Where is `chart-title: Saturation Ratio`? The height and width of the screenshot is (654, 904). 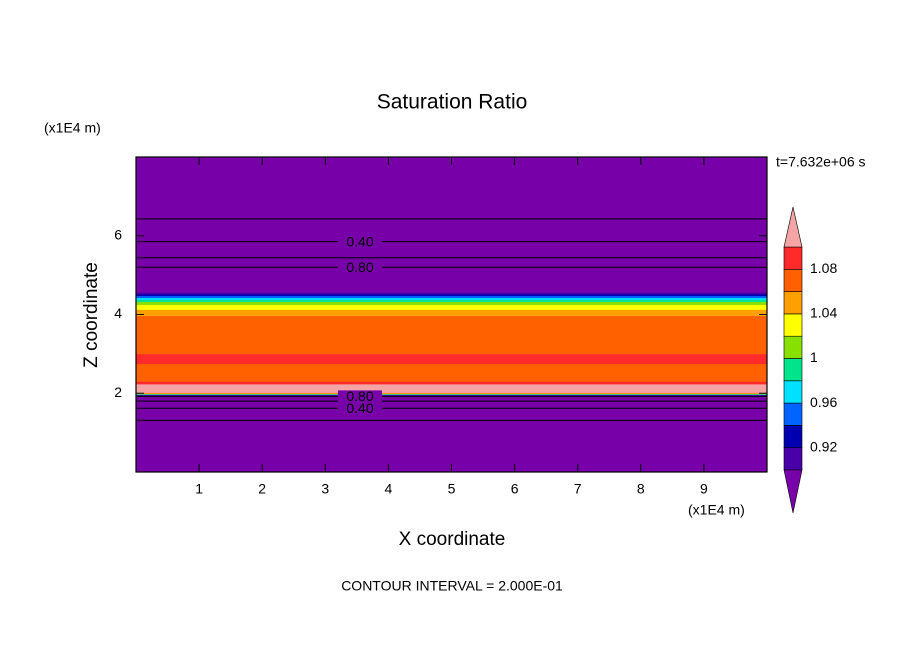 chart-title: Saturation Ratio is located at coordinates (452, 102).